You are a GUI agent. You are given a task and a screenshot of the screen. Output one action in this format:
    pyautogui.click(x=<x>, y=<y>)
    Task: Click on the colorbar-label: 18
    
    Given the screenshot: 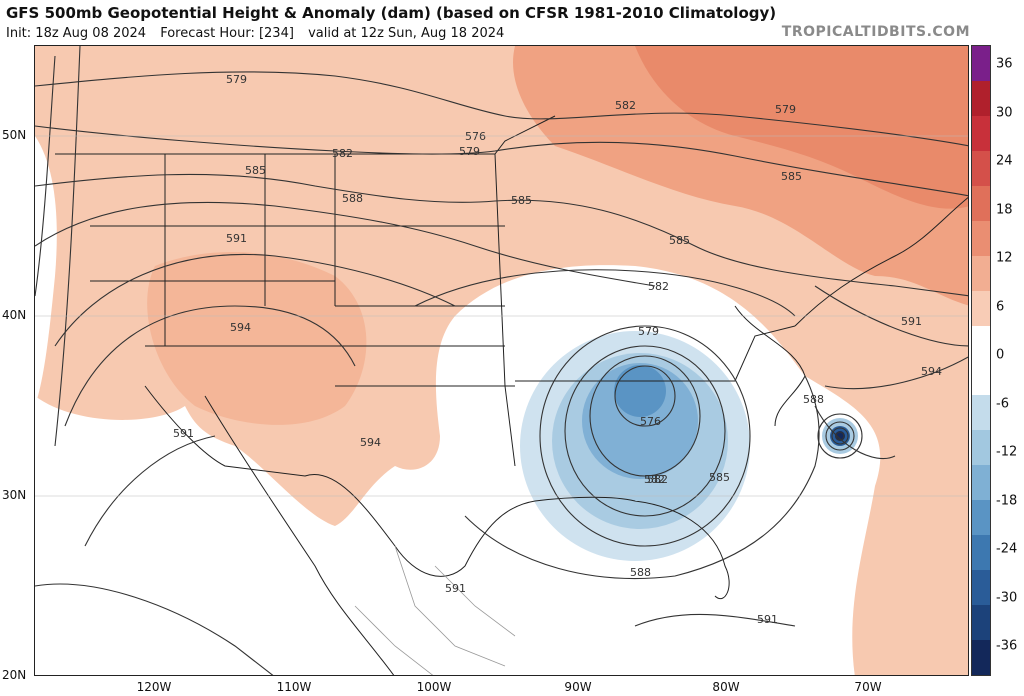 What is the action you would take?
    pyautogui.click(x=1004, y=209)
    